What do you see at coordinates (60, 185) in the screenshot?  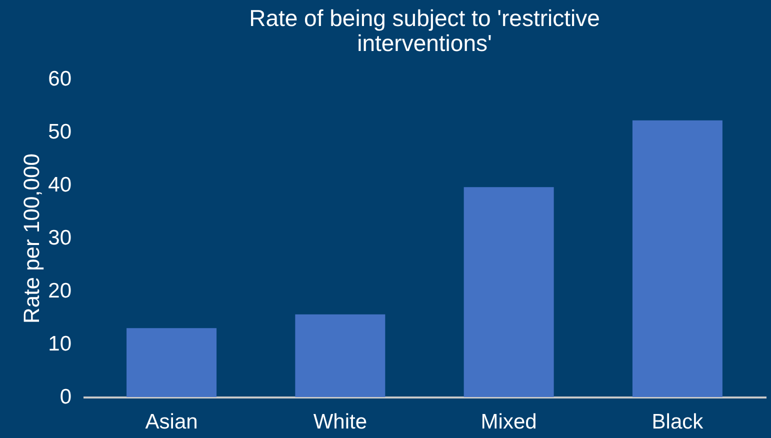 I see `y-tick-label: 40` at bounding box center [60, 185].